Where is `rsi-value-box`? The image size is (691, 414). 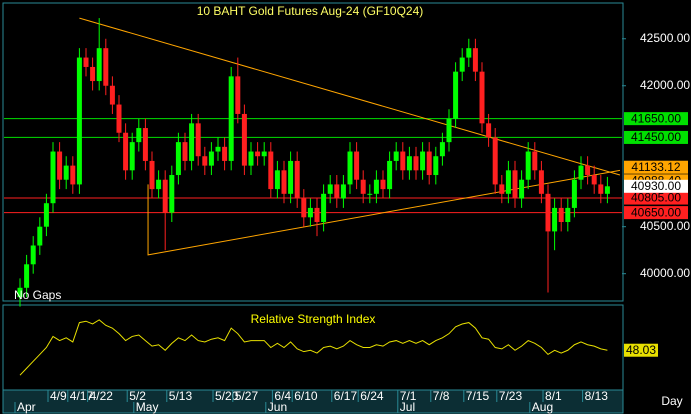
rsi-value-box is located at coordinates (641, 350).